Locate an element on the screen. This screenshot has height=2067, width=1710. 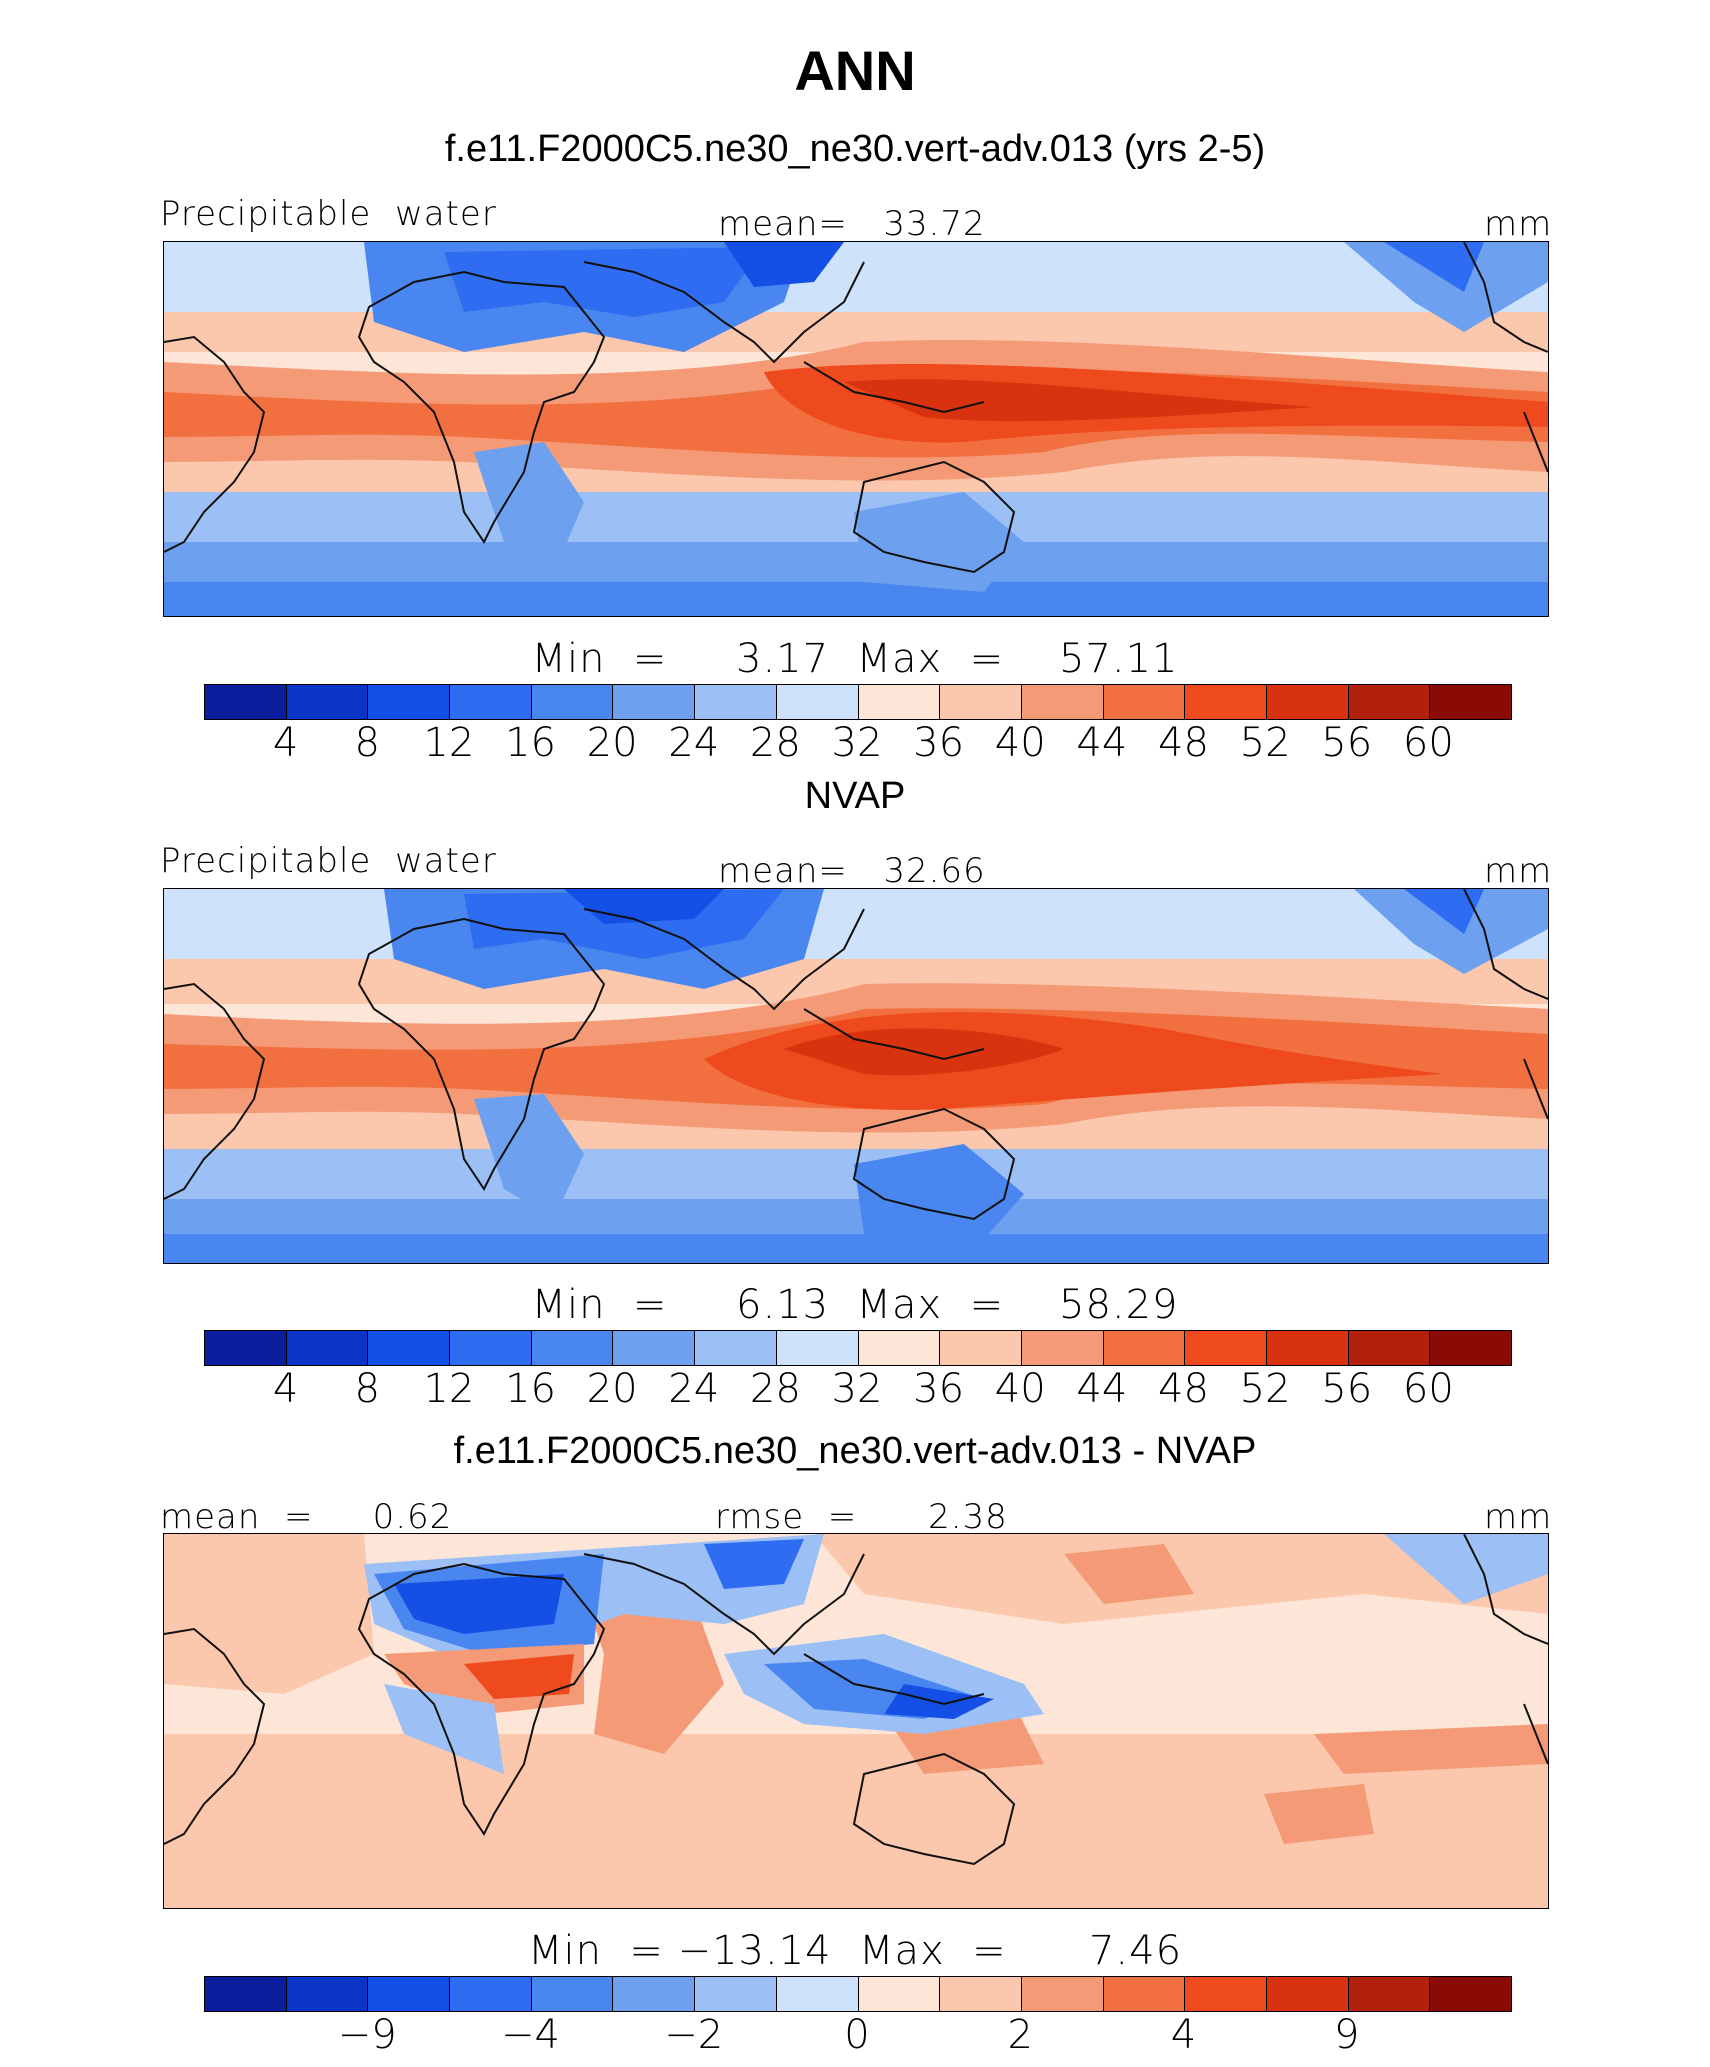
map-nvap-precipitable-water is located at coordinates (856, 1076).